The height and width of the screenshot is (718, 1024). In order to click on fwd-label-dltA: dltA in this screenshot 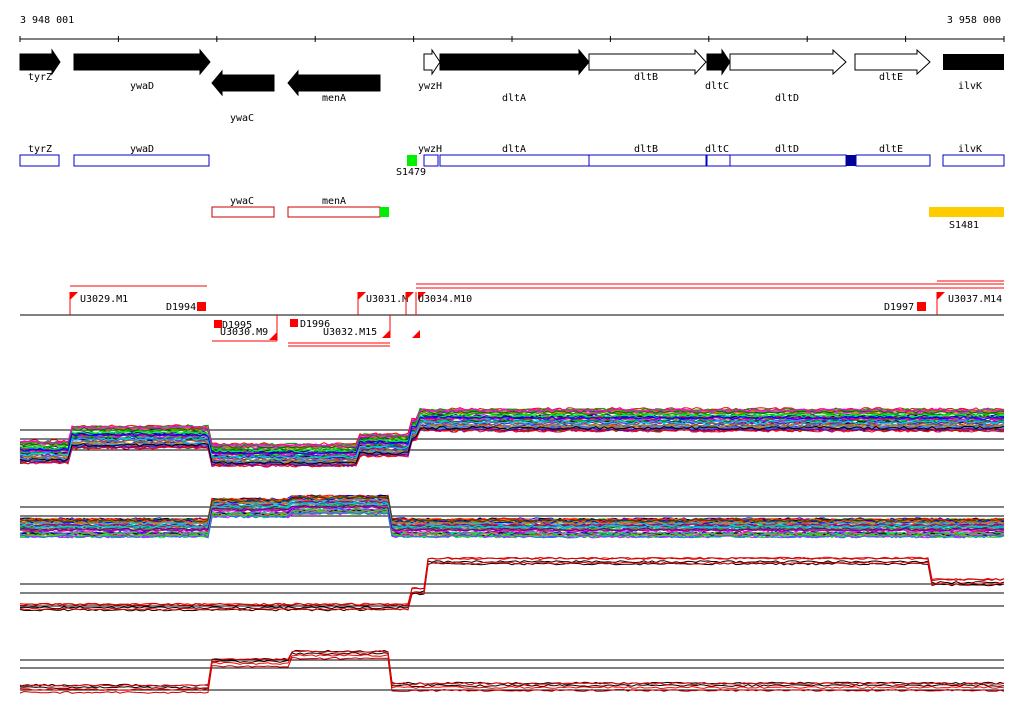, I will do `click(514, 149)`.